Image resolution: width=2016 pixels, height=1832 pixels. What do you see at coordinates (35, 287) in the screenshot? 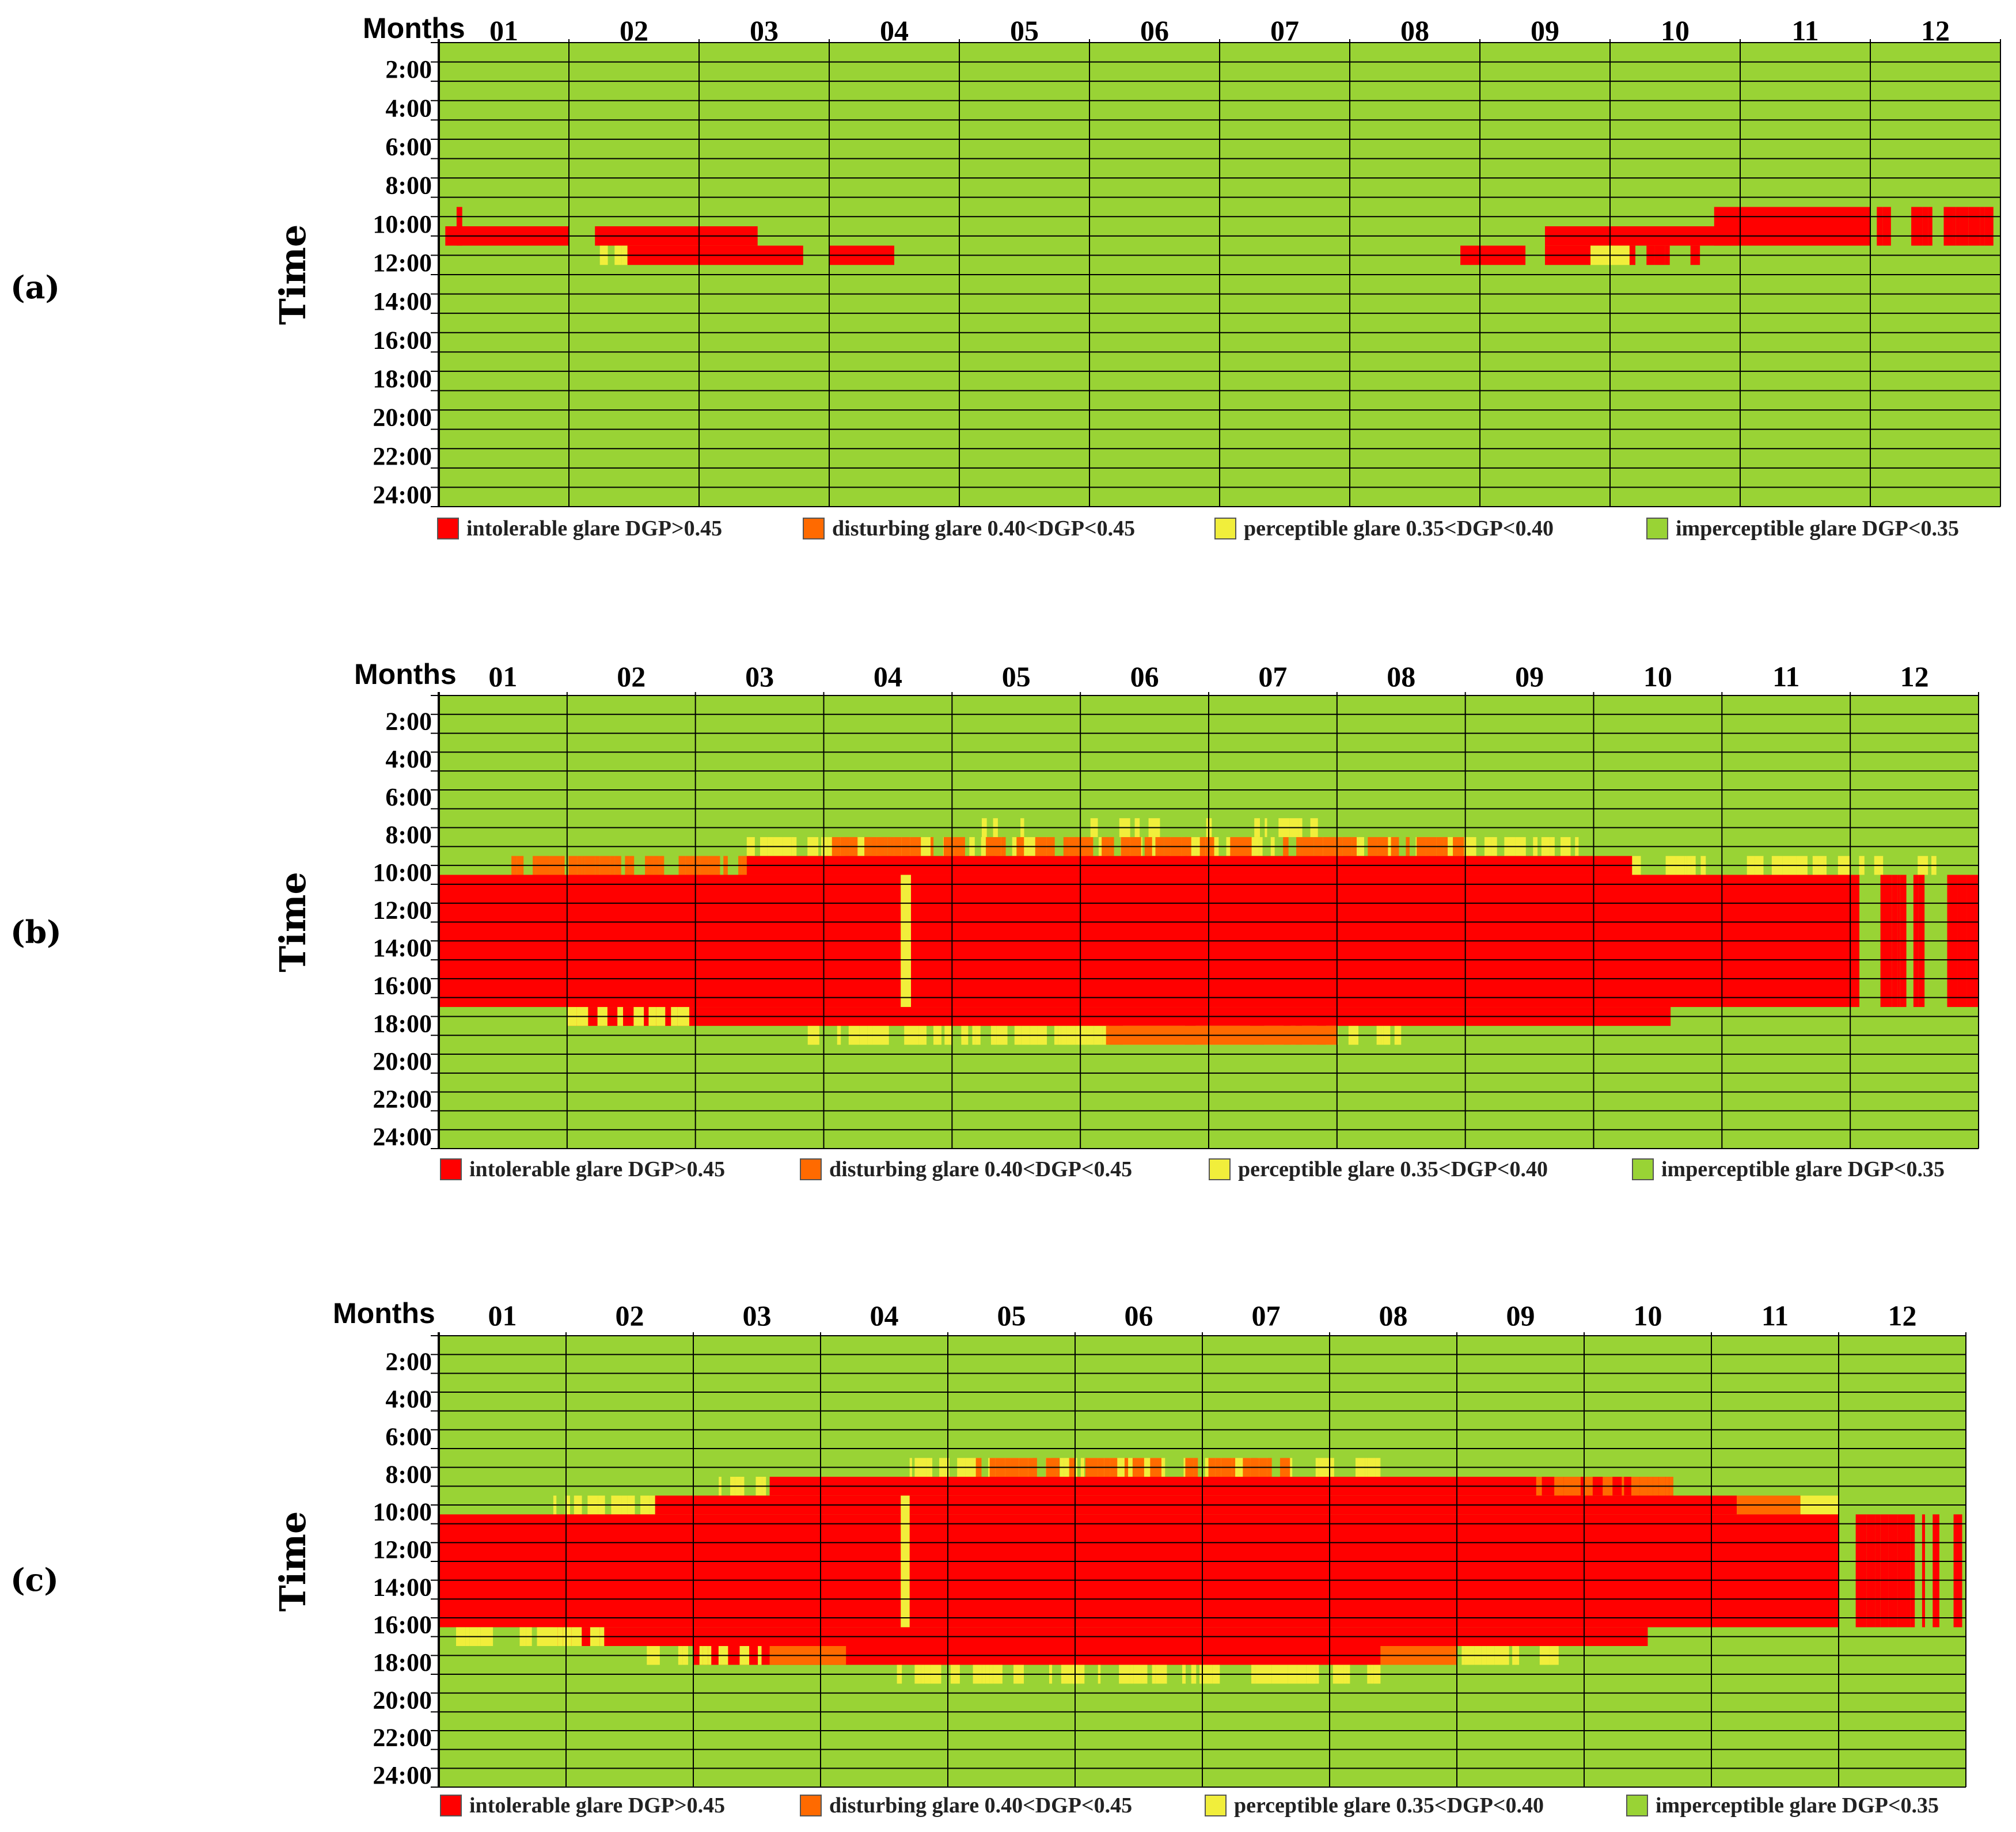
I see `panel-label: (a)` at bounding box center [35, 287].